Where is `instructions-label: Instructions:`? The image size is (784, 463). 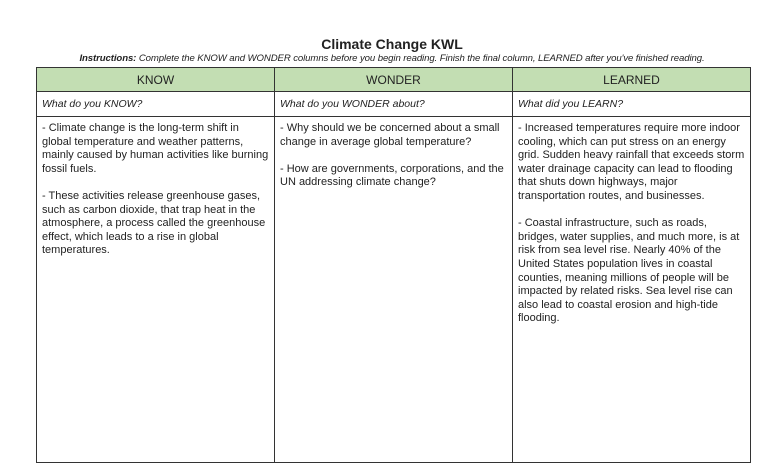
instructions-label: Instructions: is located at coordinates (108, 58).